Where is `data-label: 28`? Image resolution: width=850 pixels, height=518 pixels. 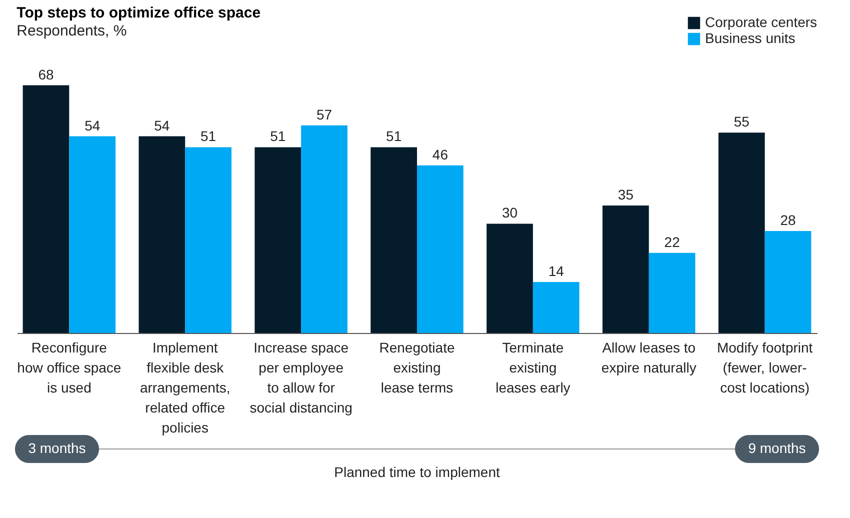 data-label: 28 is located at coordinates (788, 220).